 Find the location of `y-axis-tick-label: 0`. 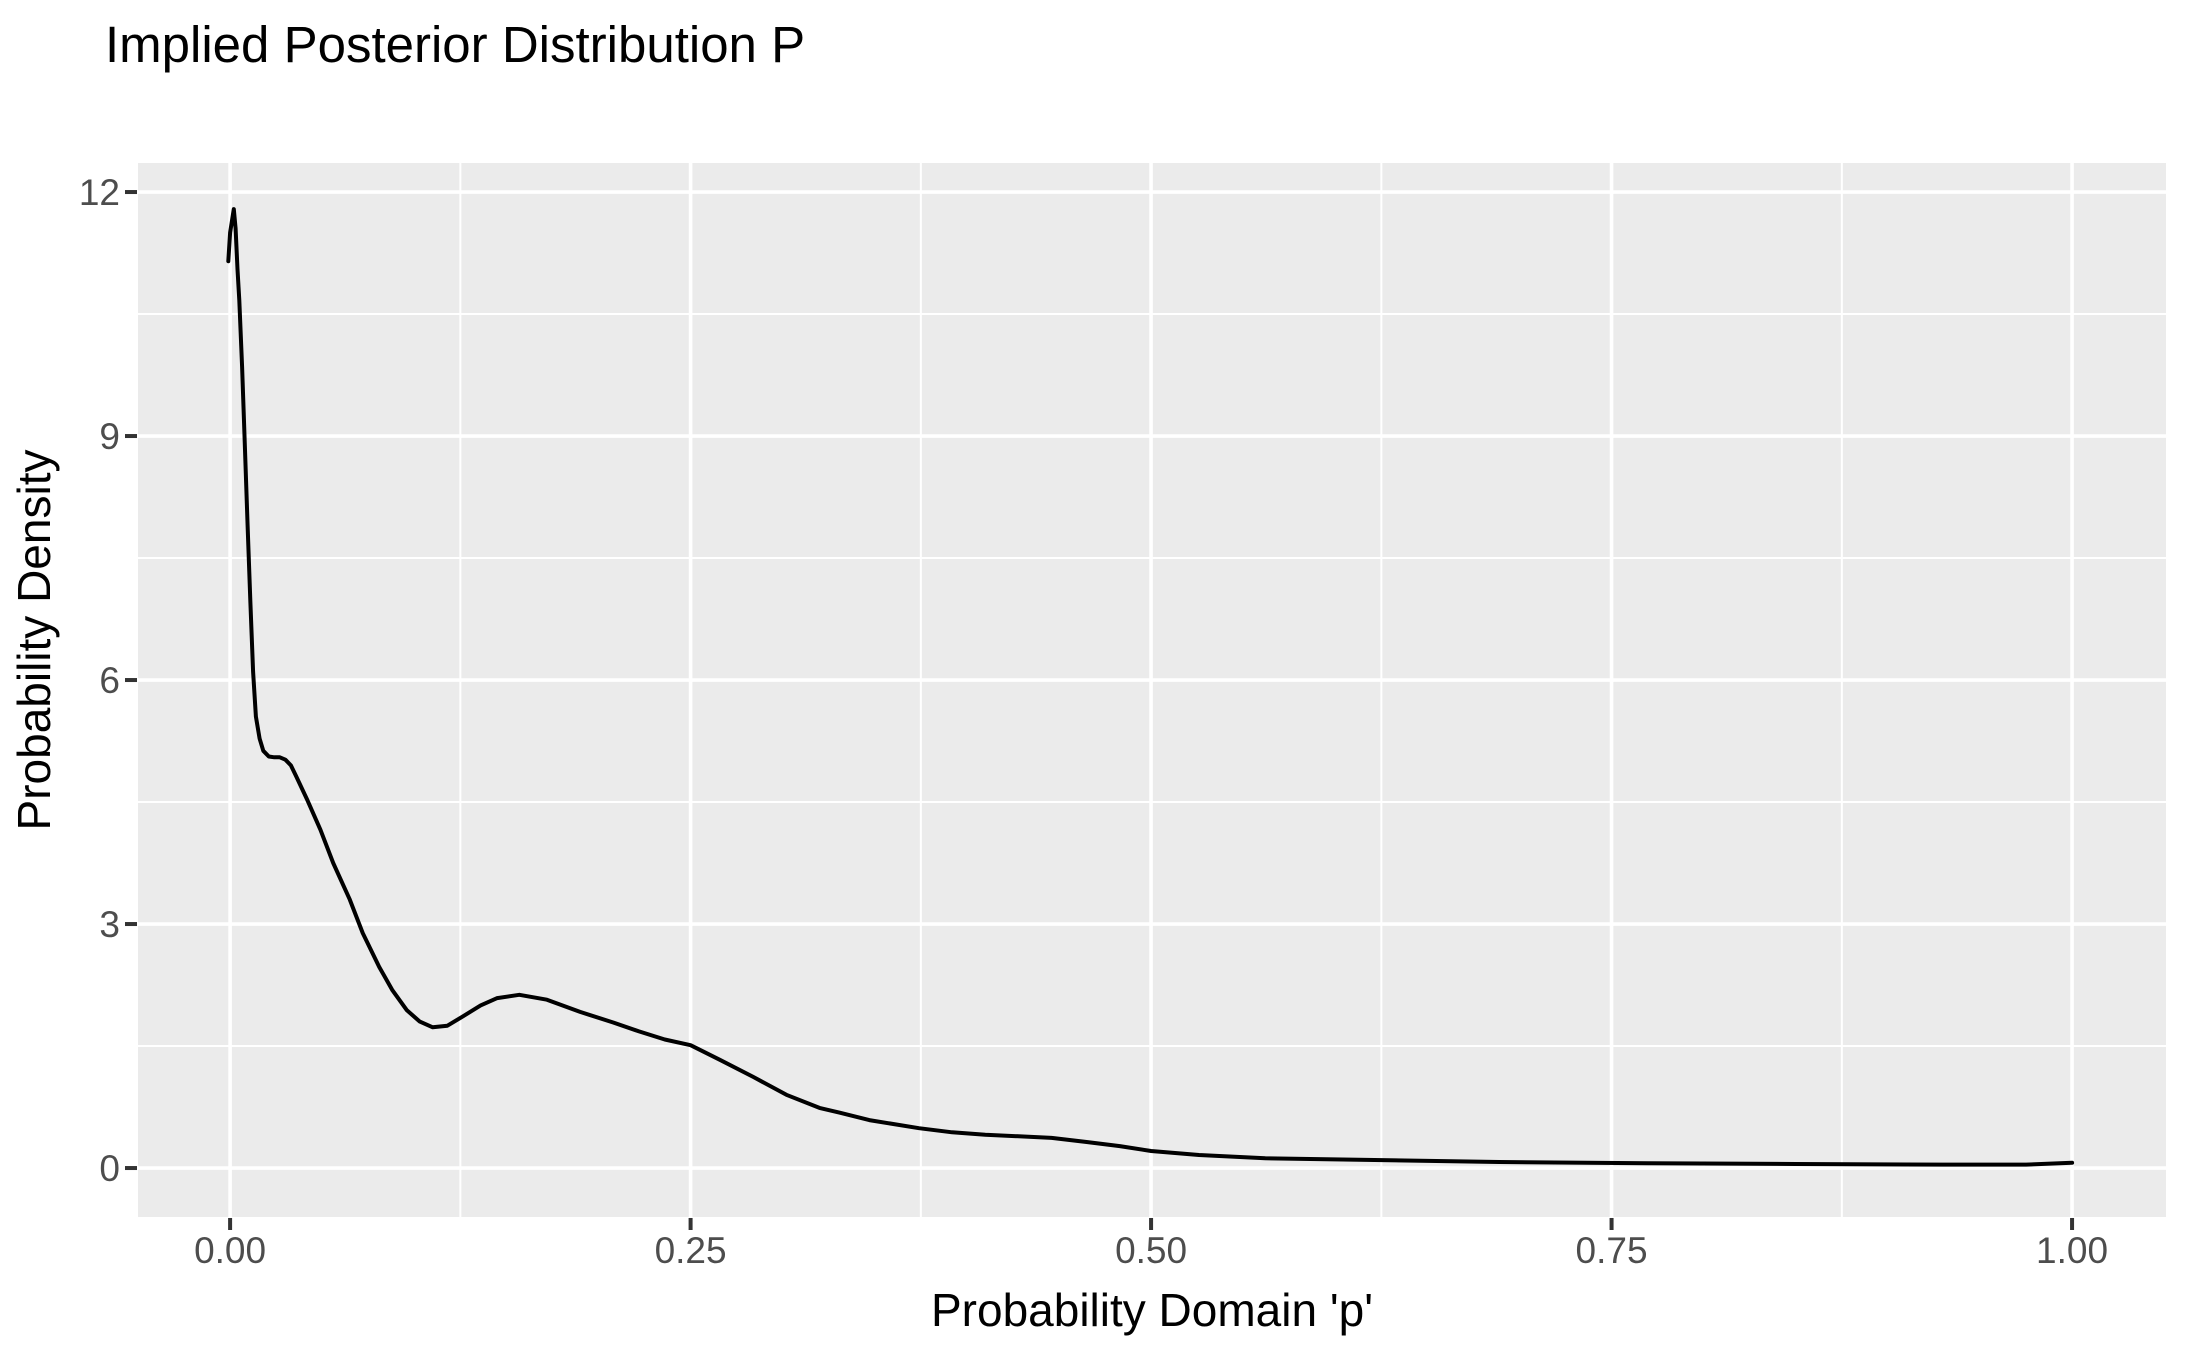

y-axis-tick-label: 0 is located at coordinates (109, 1168).